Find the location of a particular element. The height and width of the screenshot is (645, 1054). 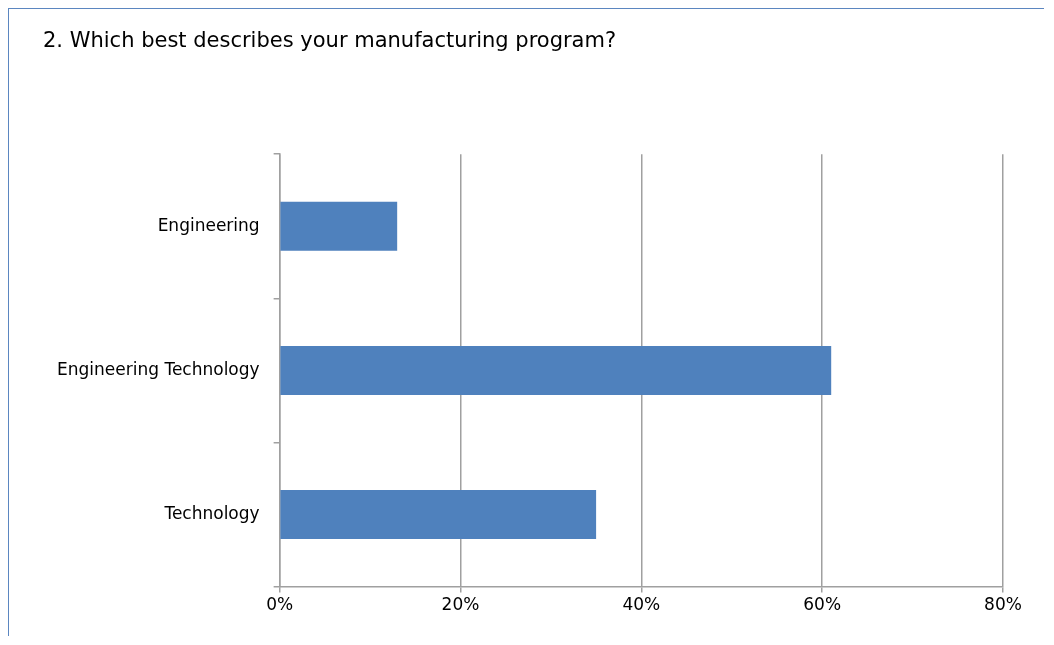

x-tick-label: 60% is located at coordinates (822, 604).